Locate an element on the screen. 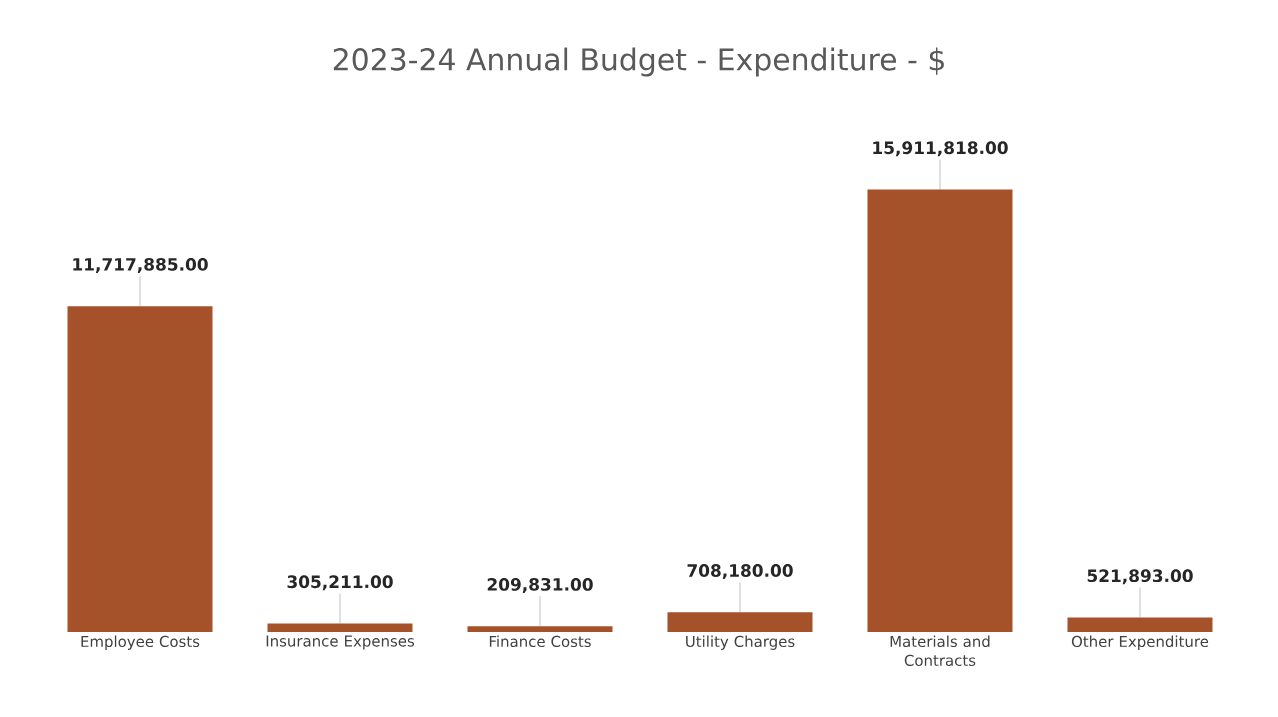 Image resolution: width=1278 pixels, height=717 pixels. x-tick-label: Utility Charges is located at coordinates (740, 642).